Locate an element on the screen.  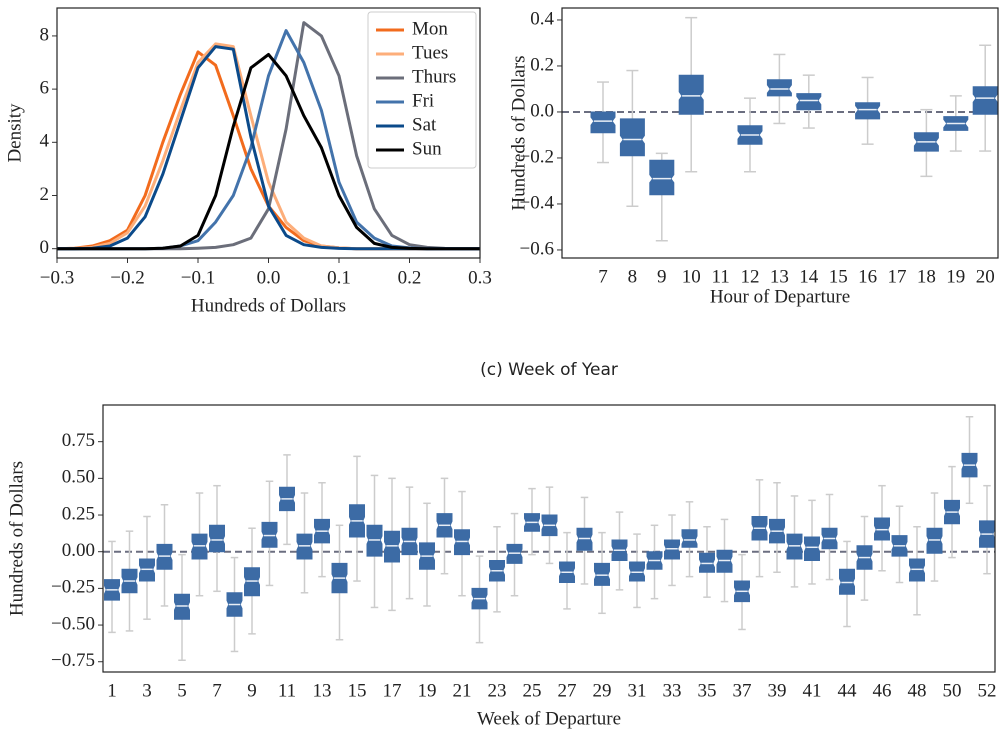
x-tick-label: 18 is located at coordinates (926, 276).